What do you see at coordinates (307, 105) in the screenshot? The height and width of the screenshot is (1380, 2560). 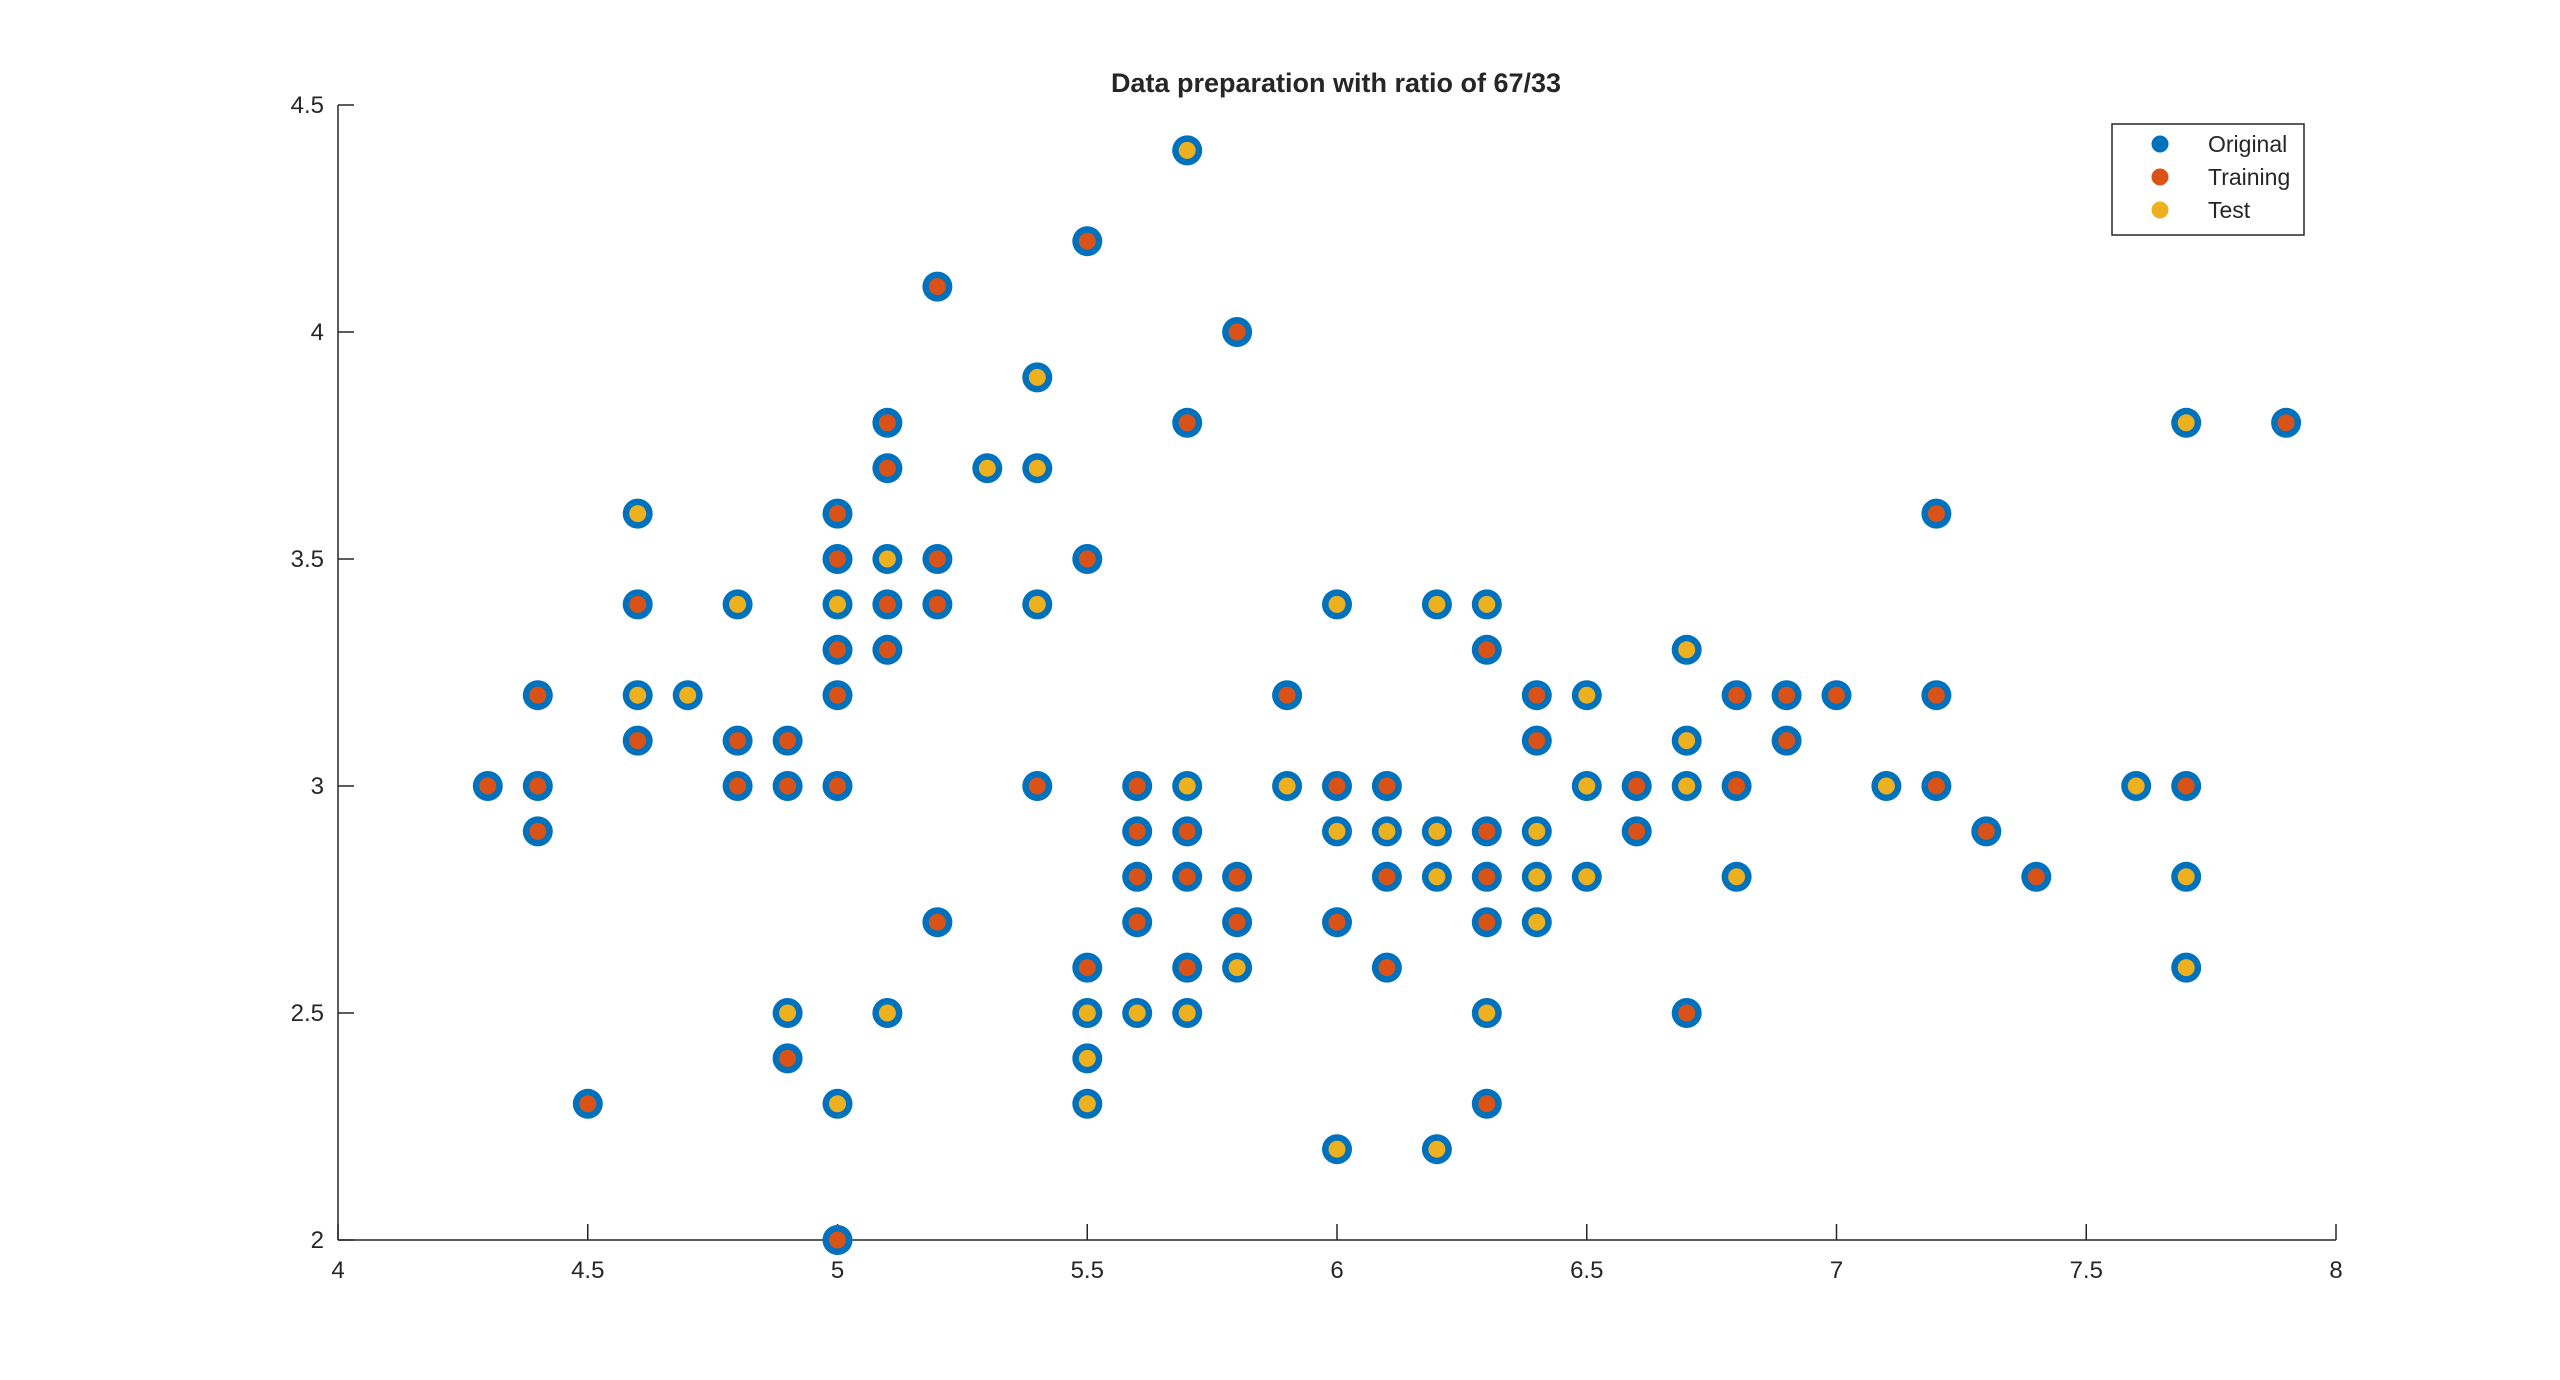 I see `y-tick-label: 4.5` at bounding box center [307, 105].